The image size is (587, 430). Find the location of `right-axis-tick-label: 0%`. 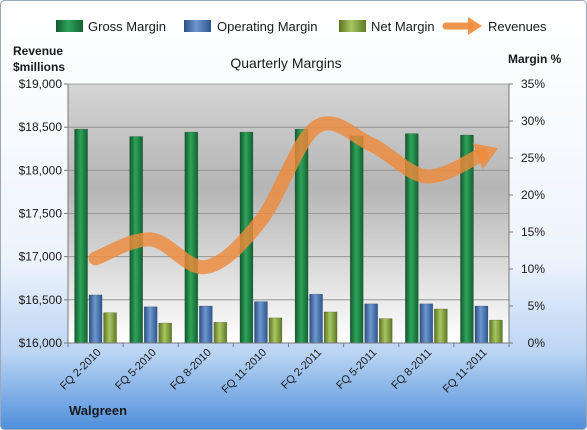

right-axis-tick-label: 0% is located at coordinates (537, 343).